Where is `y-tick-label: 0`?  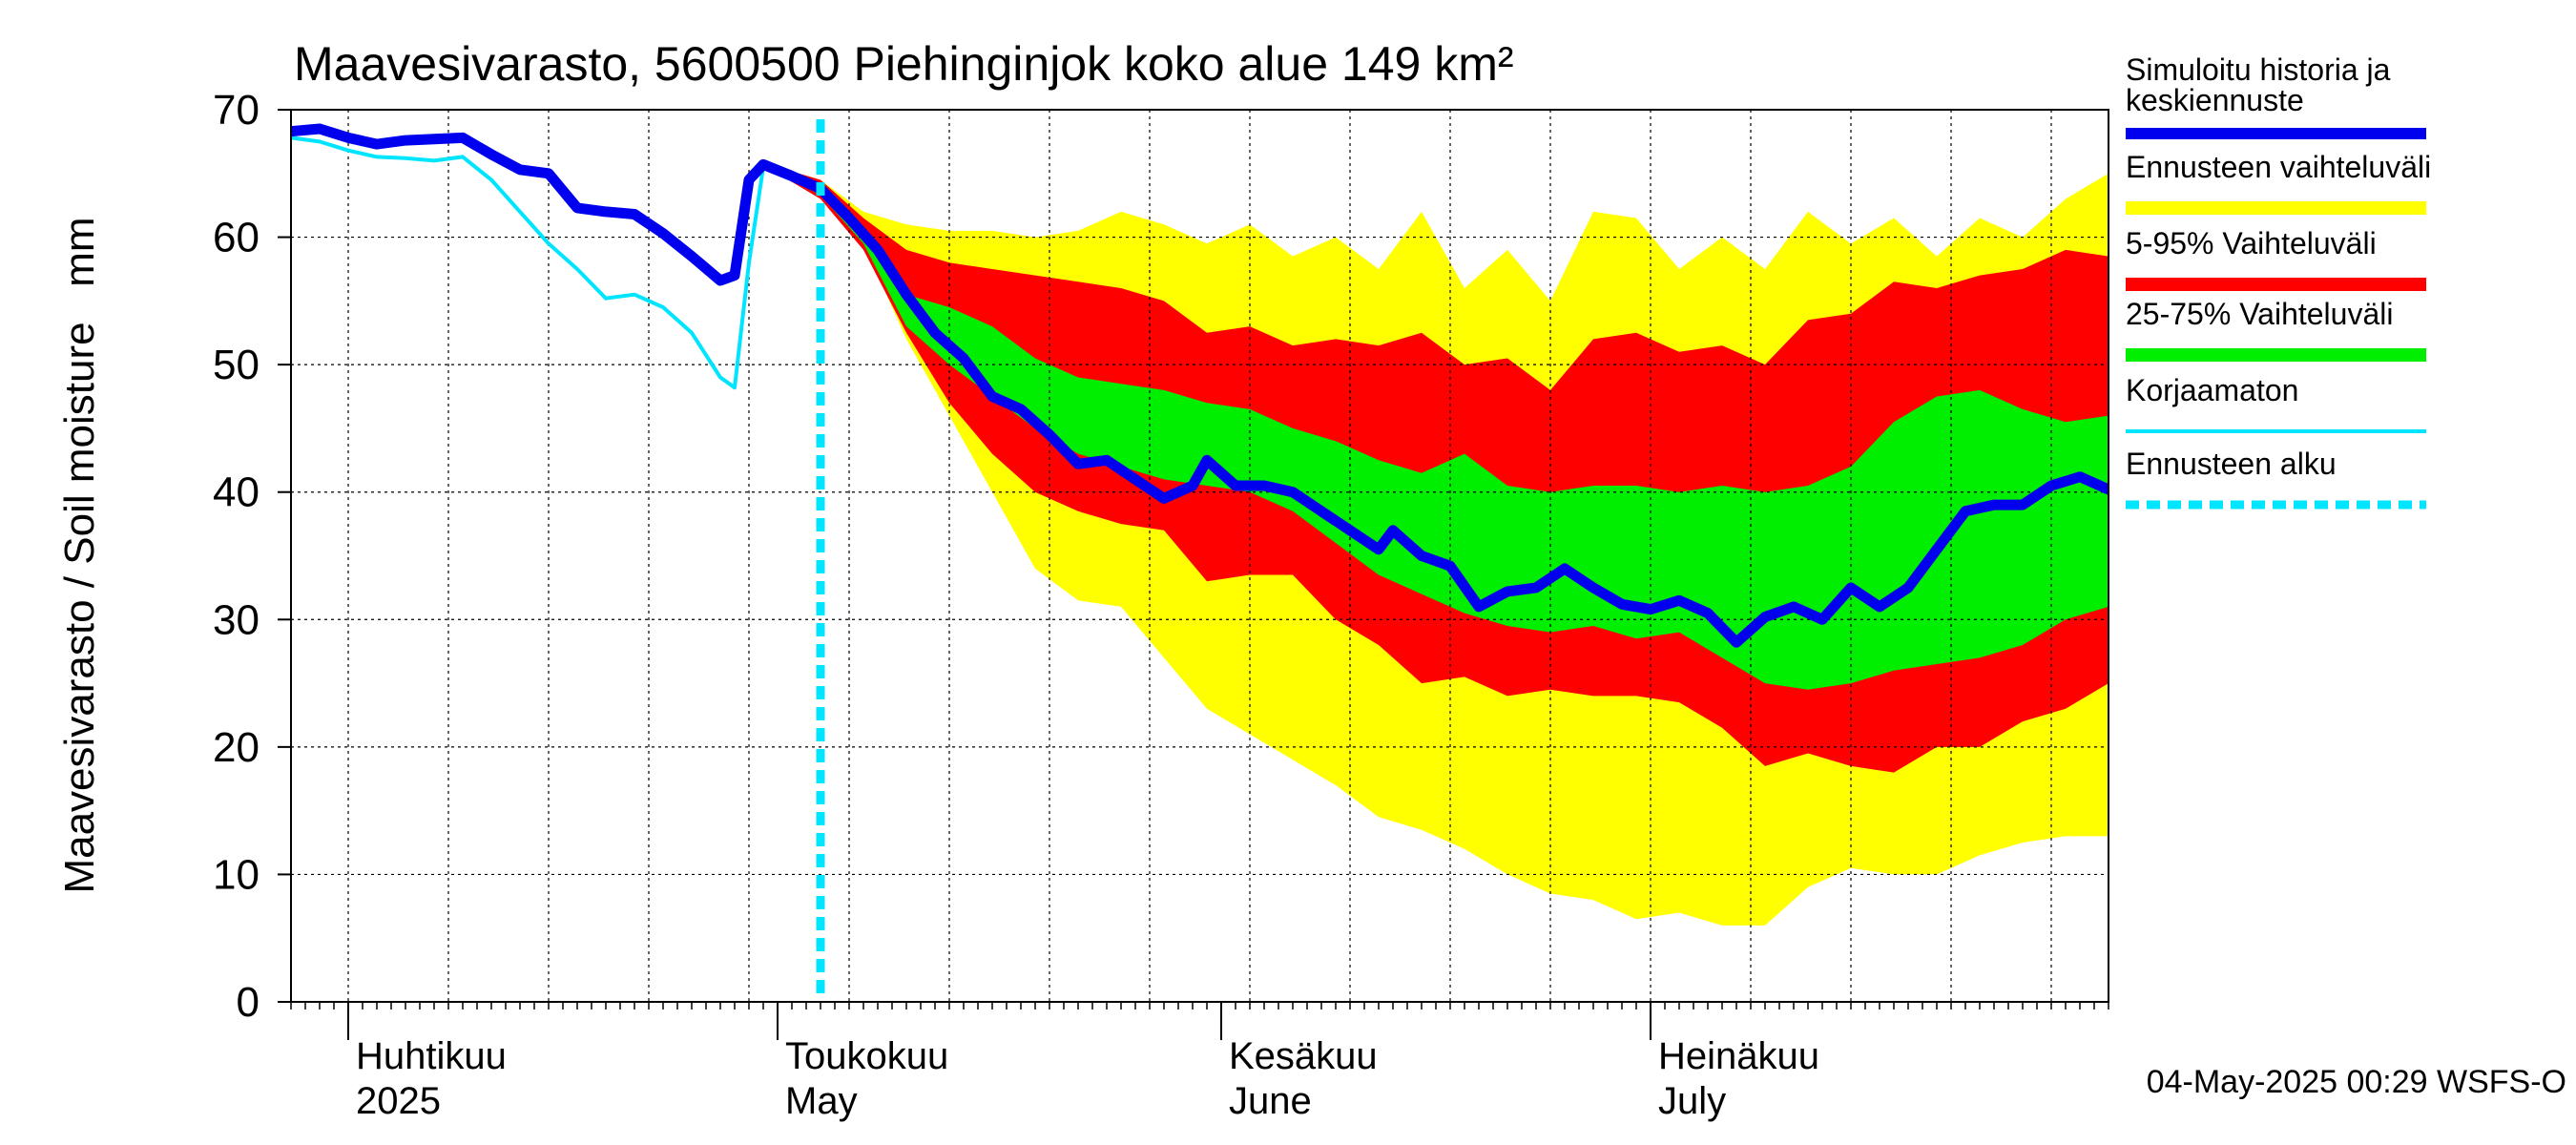
y-tick-label: 0 is located at coordinates (248, 1003).